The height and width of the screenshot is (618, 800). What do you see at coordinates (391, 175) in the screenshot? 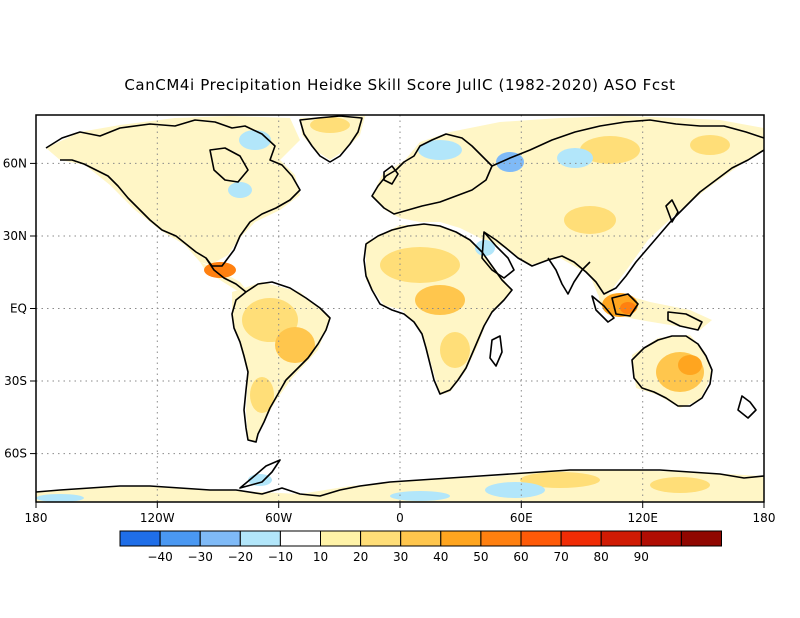
I see `britain-coastline` at bounding box center [391, 175].